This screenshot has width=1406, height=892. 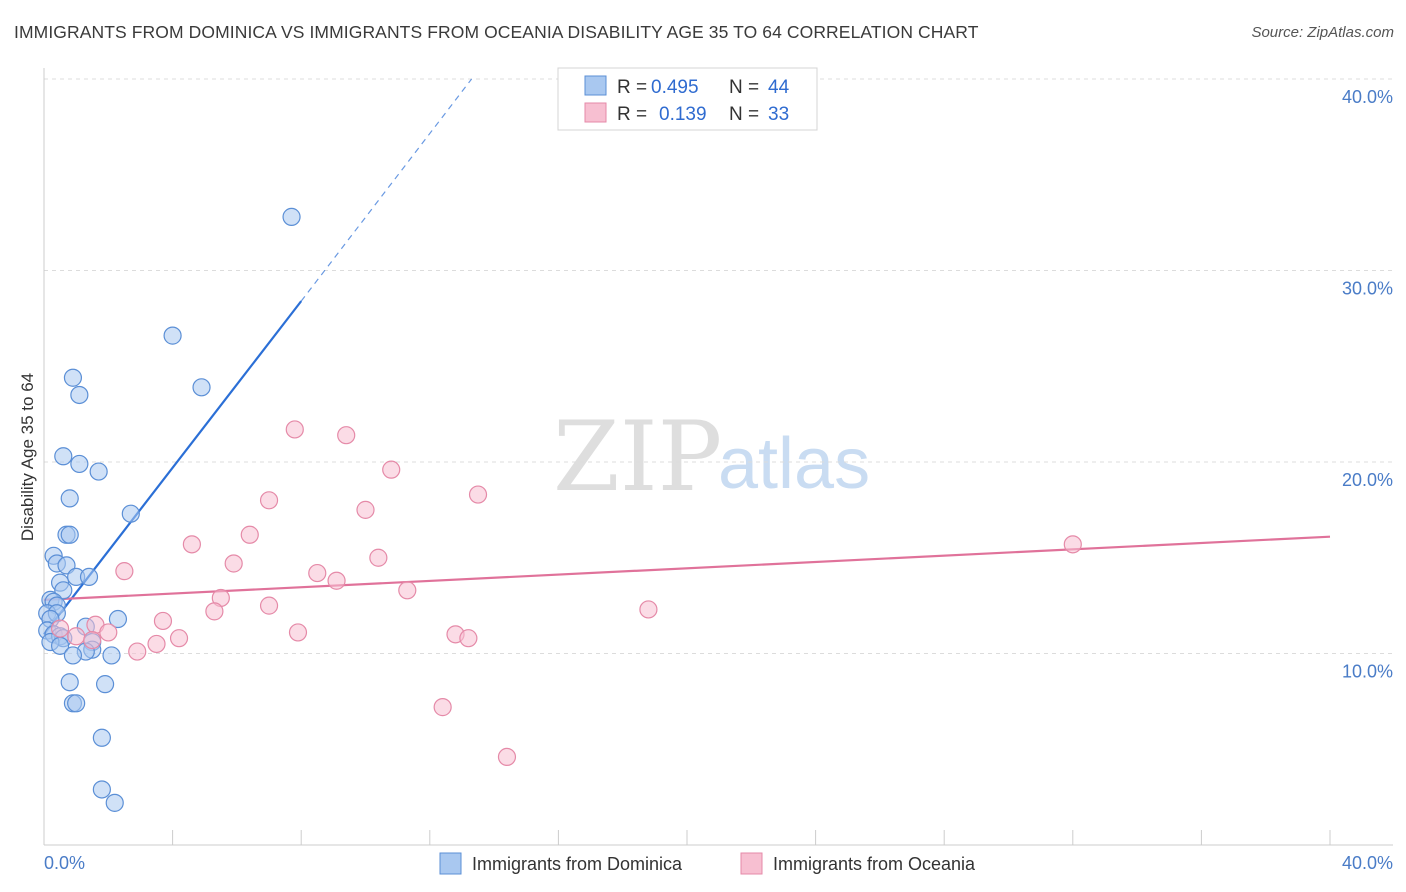 I want to click on legend-n-label-oceania: N =, so click(x=744, y=114).